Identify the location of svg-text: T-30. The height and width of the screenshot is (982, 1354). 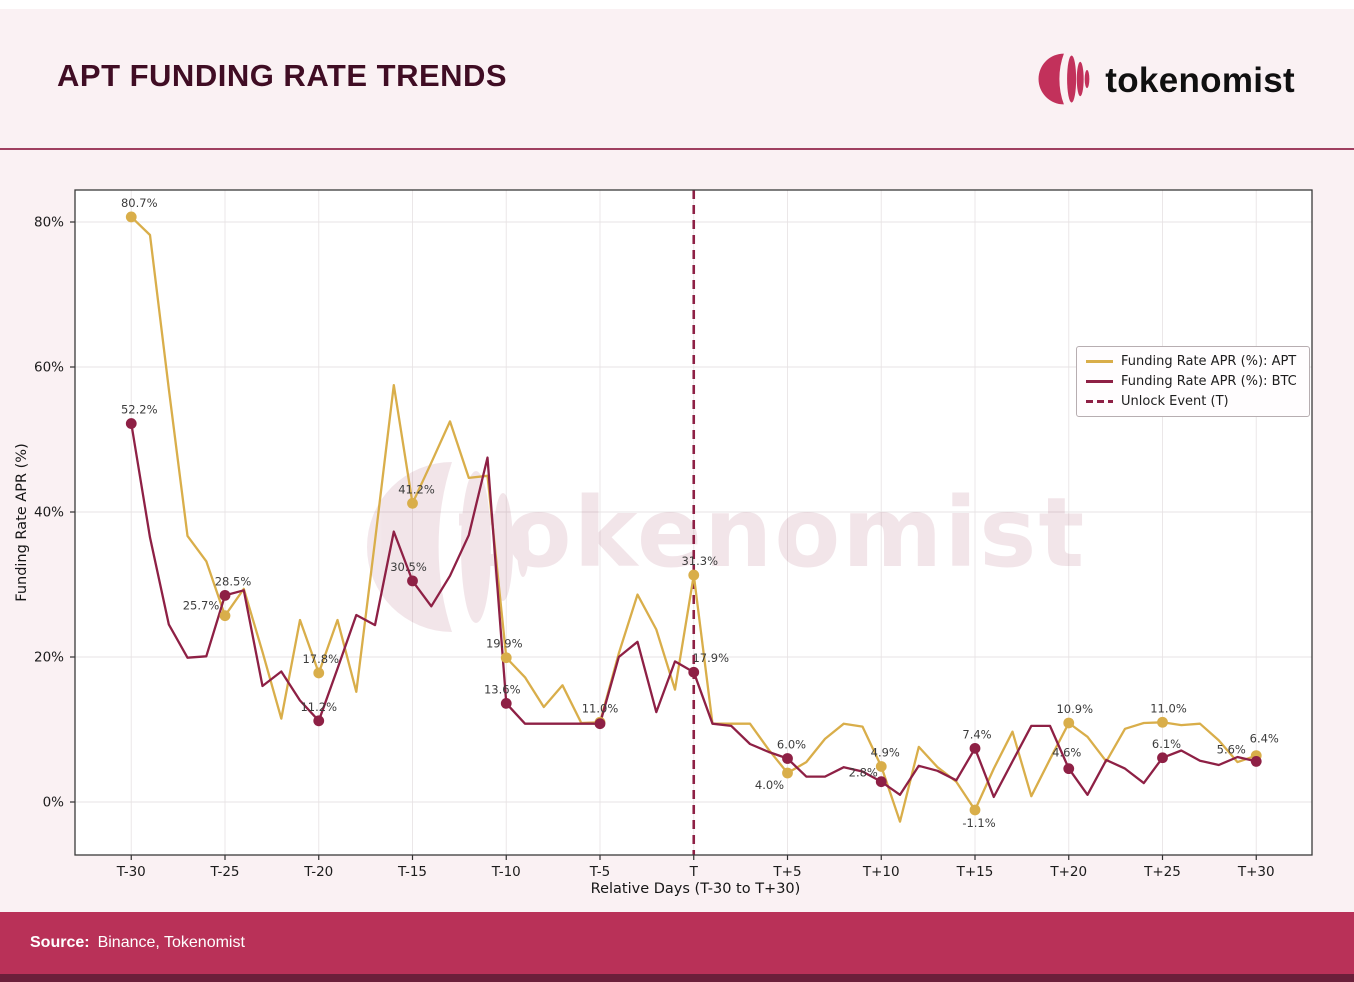
(131, 872).